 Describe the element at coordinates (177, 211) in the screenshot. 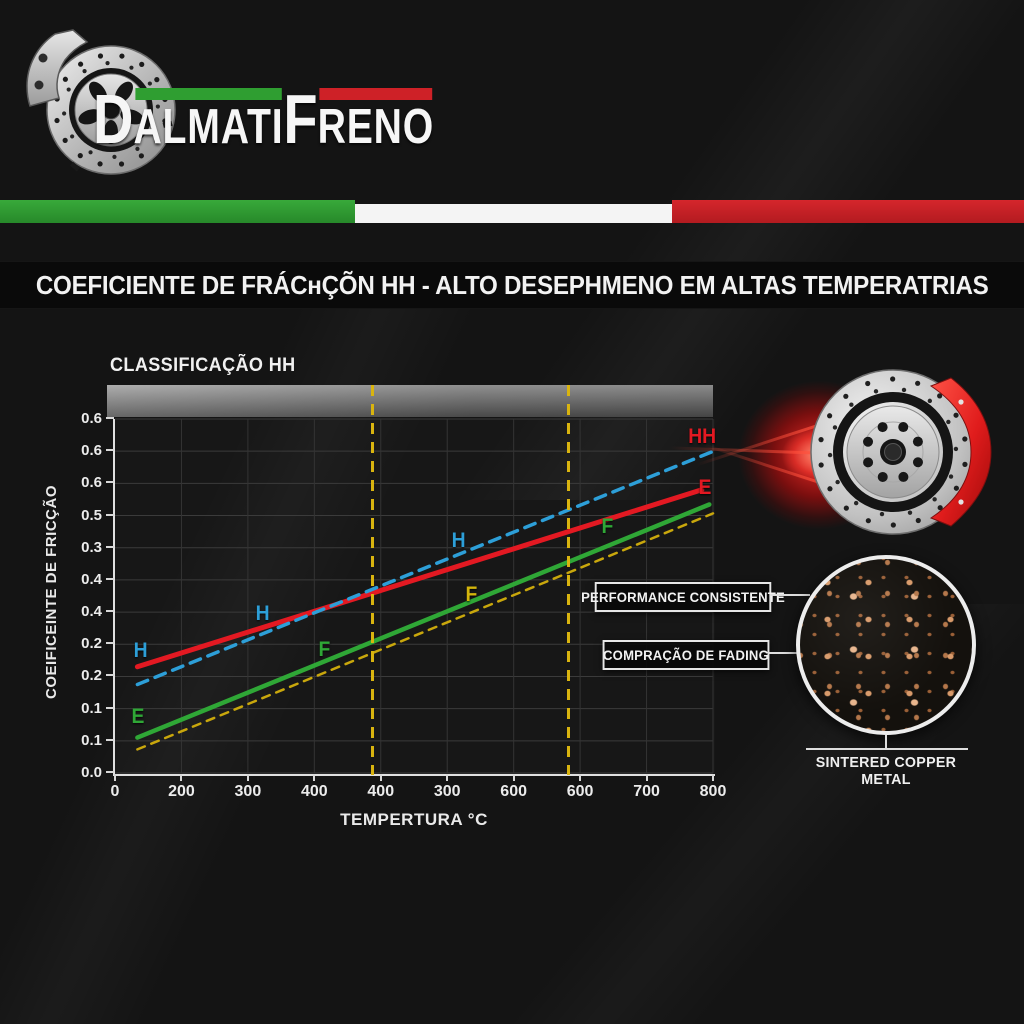

I see `italian-stripe-green` at that location.